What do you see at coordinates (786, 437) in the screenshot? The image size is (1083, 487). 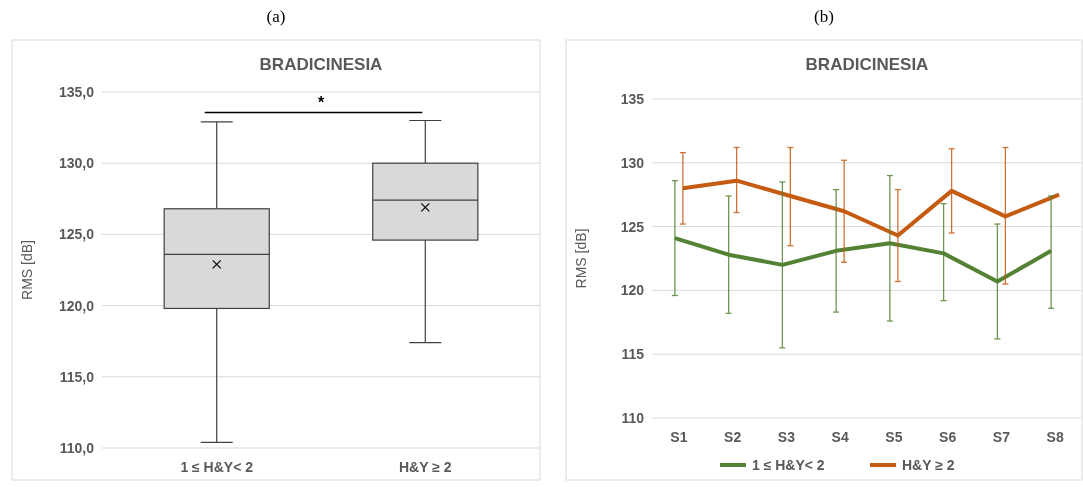 I see `x-tick-label: S3` at bounding box center [786, 437].